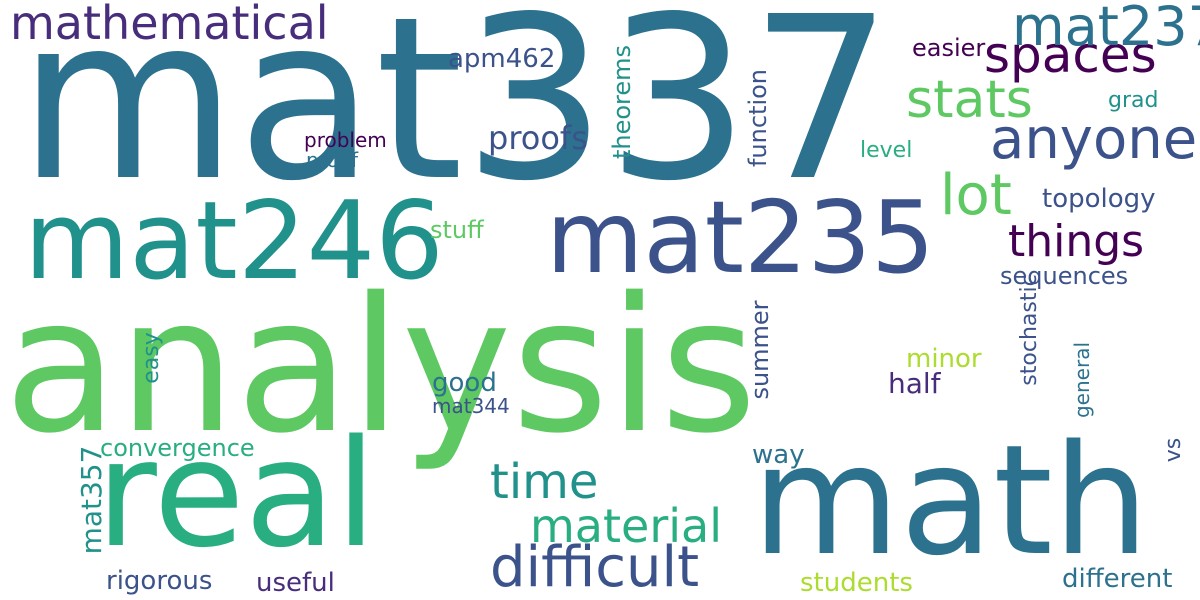  I want to click on word-different: way, so click(778, 455).